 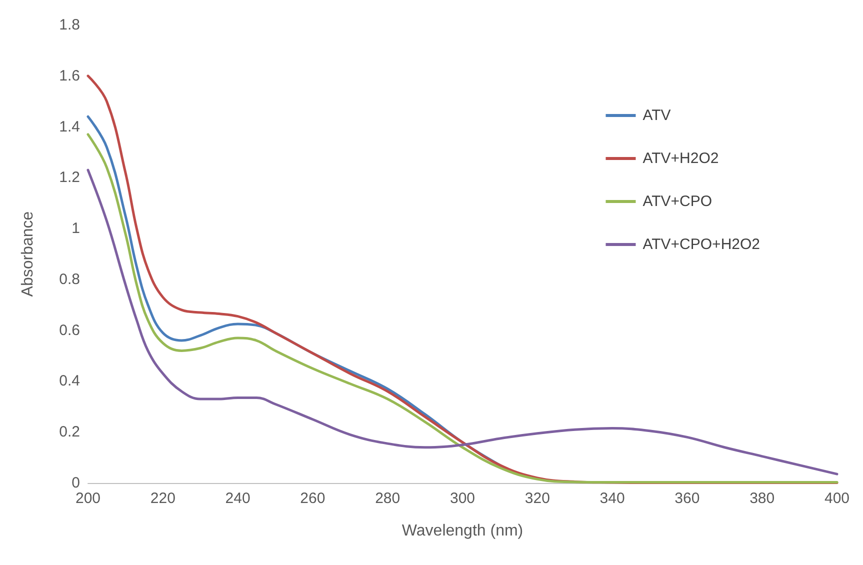 What do you see at coordinates (687, 498) in the screenshot?
I see `x-tick-label: 360` at bounding box center [687, 498].